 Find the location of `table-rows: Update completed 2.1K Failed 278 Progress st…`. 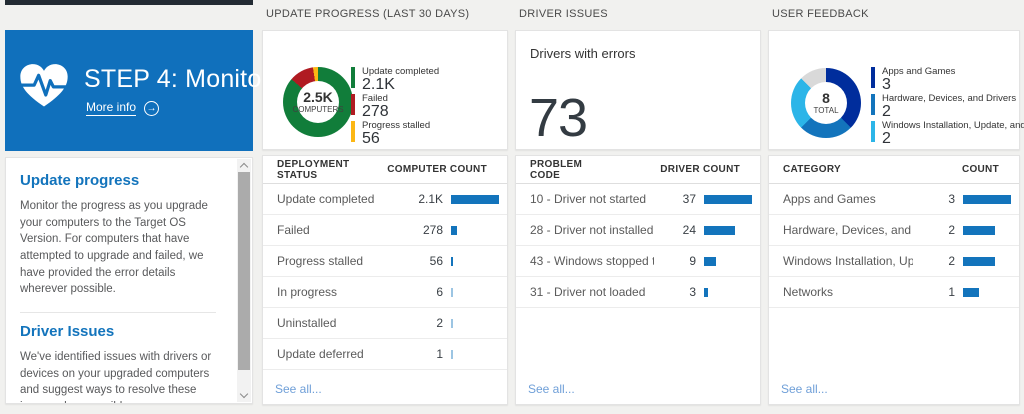

table-rows: Update completed 2.1K Failed 278 Progress st… is located at coordinates (385, 277).